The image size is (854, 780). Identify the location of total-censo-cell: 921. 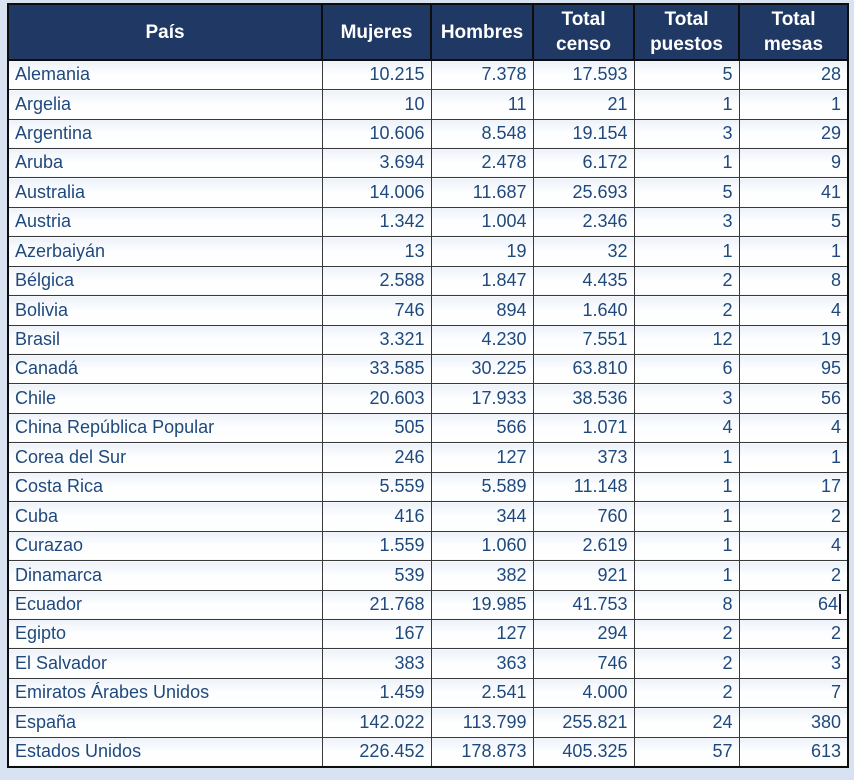
(583, 575).